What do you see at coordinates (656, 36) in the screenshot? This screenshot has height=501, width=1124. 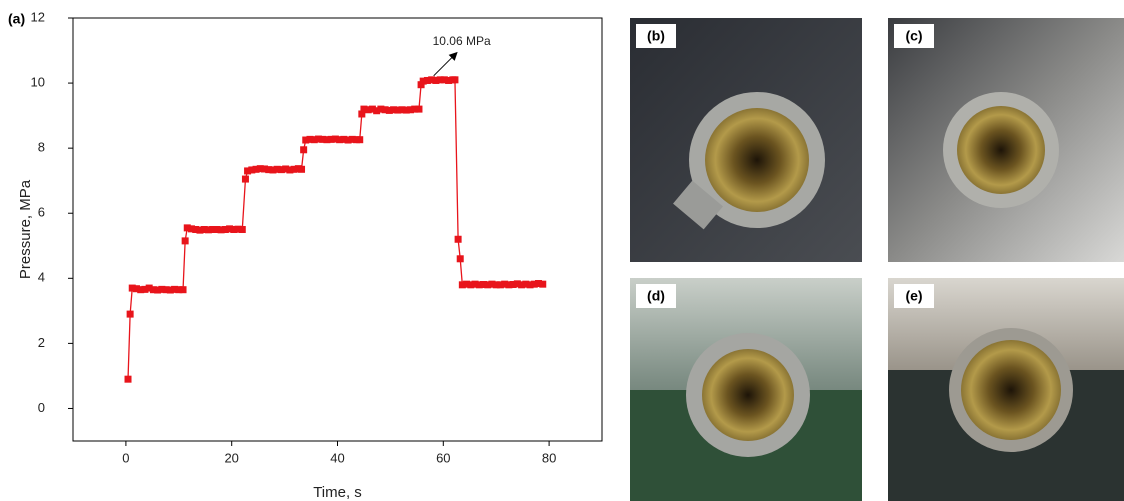 I see `panel-label: (b)` at bounding box center [656, 36].